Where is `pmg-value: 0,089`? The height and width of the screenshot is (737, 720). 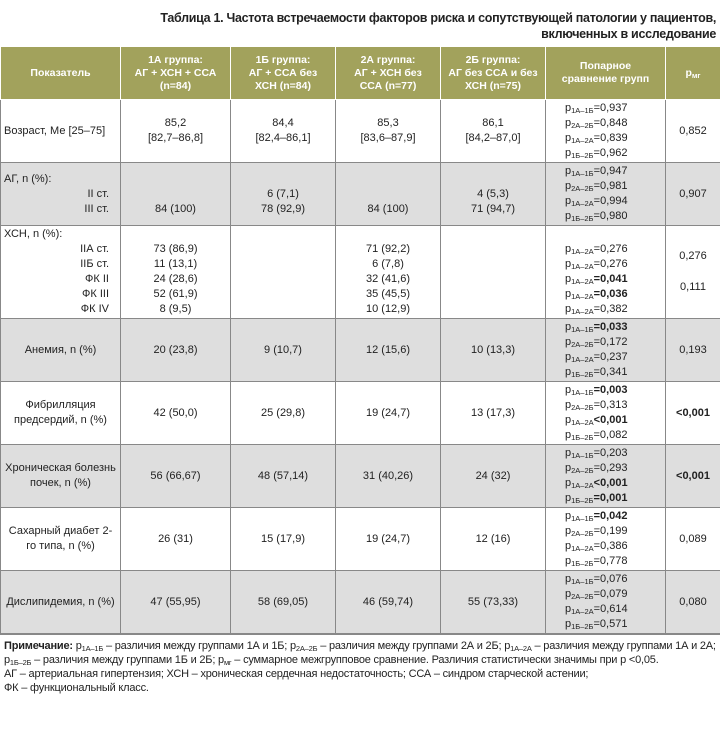
pmg-value: 0,089 is located at coordinates (693, 538).